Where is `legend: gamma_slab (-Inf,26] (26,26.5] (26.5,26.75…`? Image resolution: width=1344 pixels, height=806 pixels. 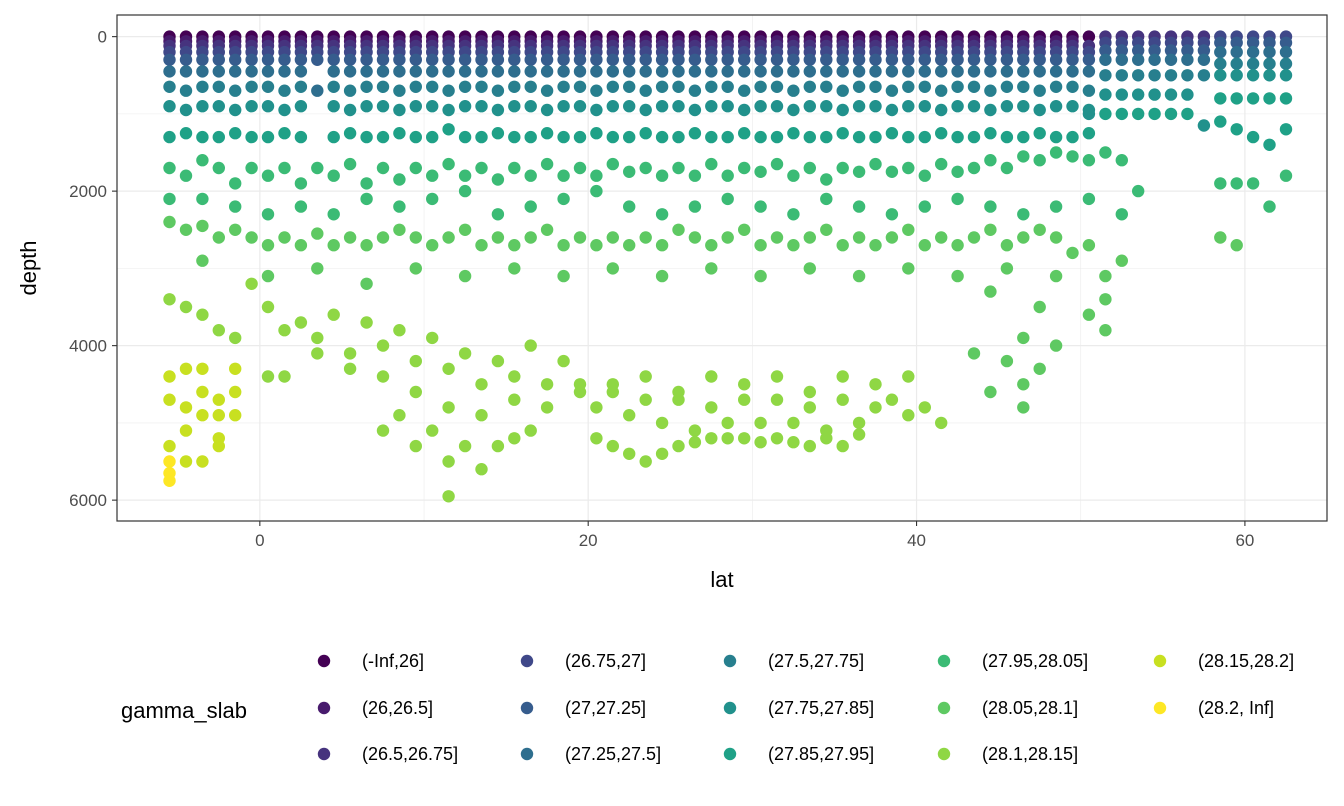 legend: gamma_slab (-Inf,26] (26,26.5] (26.5,26.75… is located at coordinates (707, 707).